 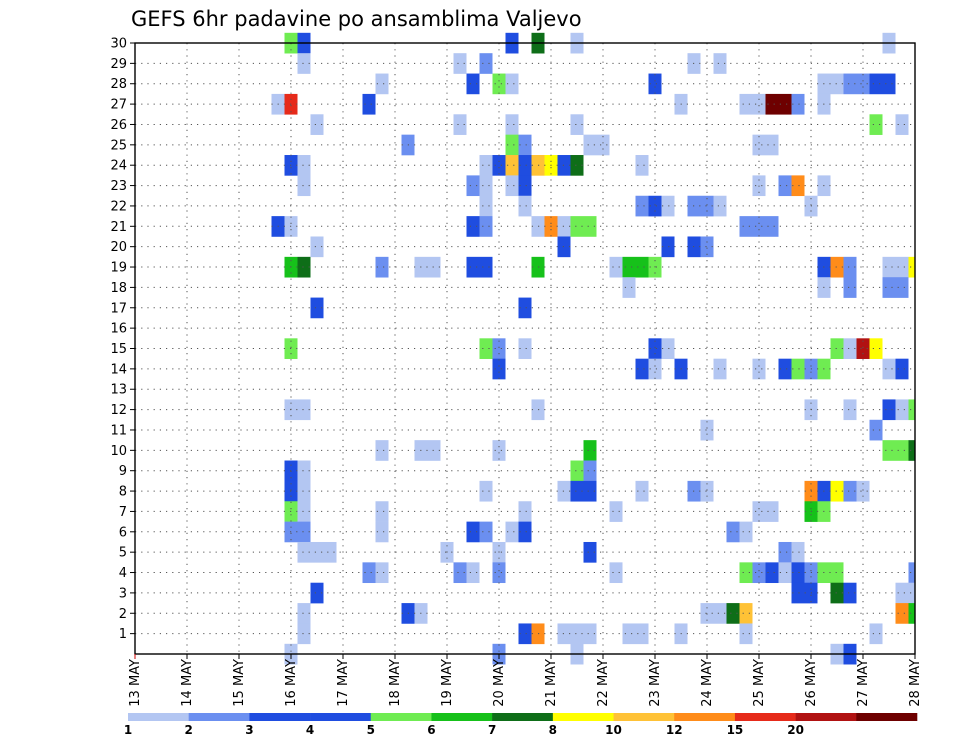 I want to click on colorbar-legend: 1 2 3 4 5 6 7 8 10 12 15 20, so click(x=521, y=725).